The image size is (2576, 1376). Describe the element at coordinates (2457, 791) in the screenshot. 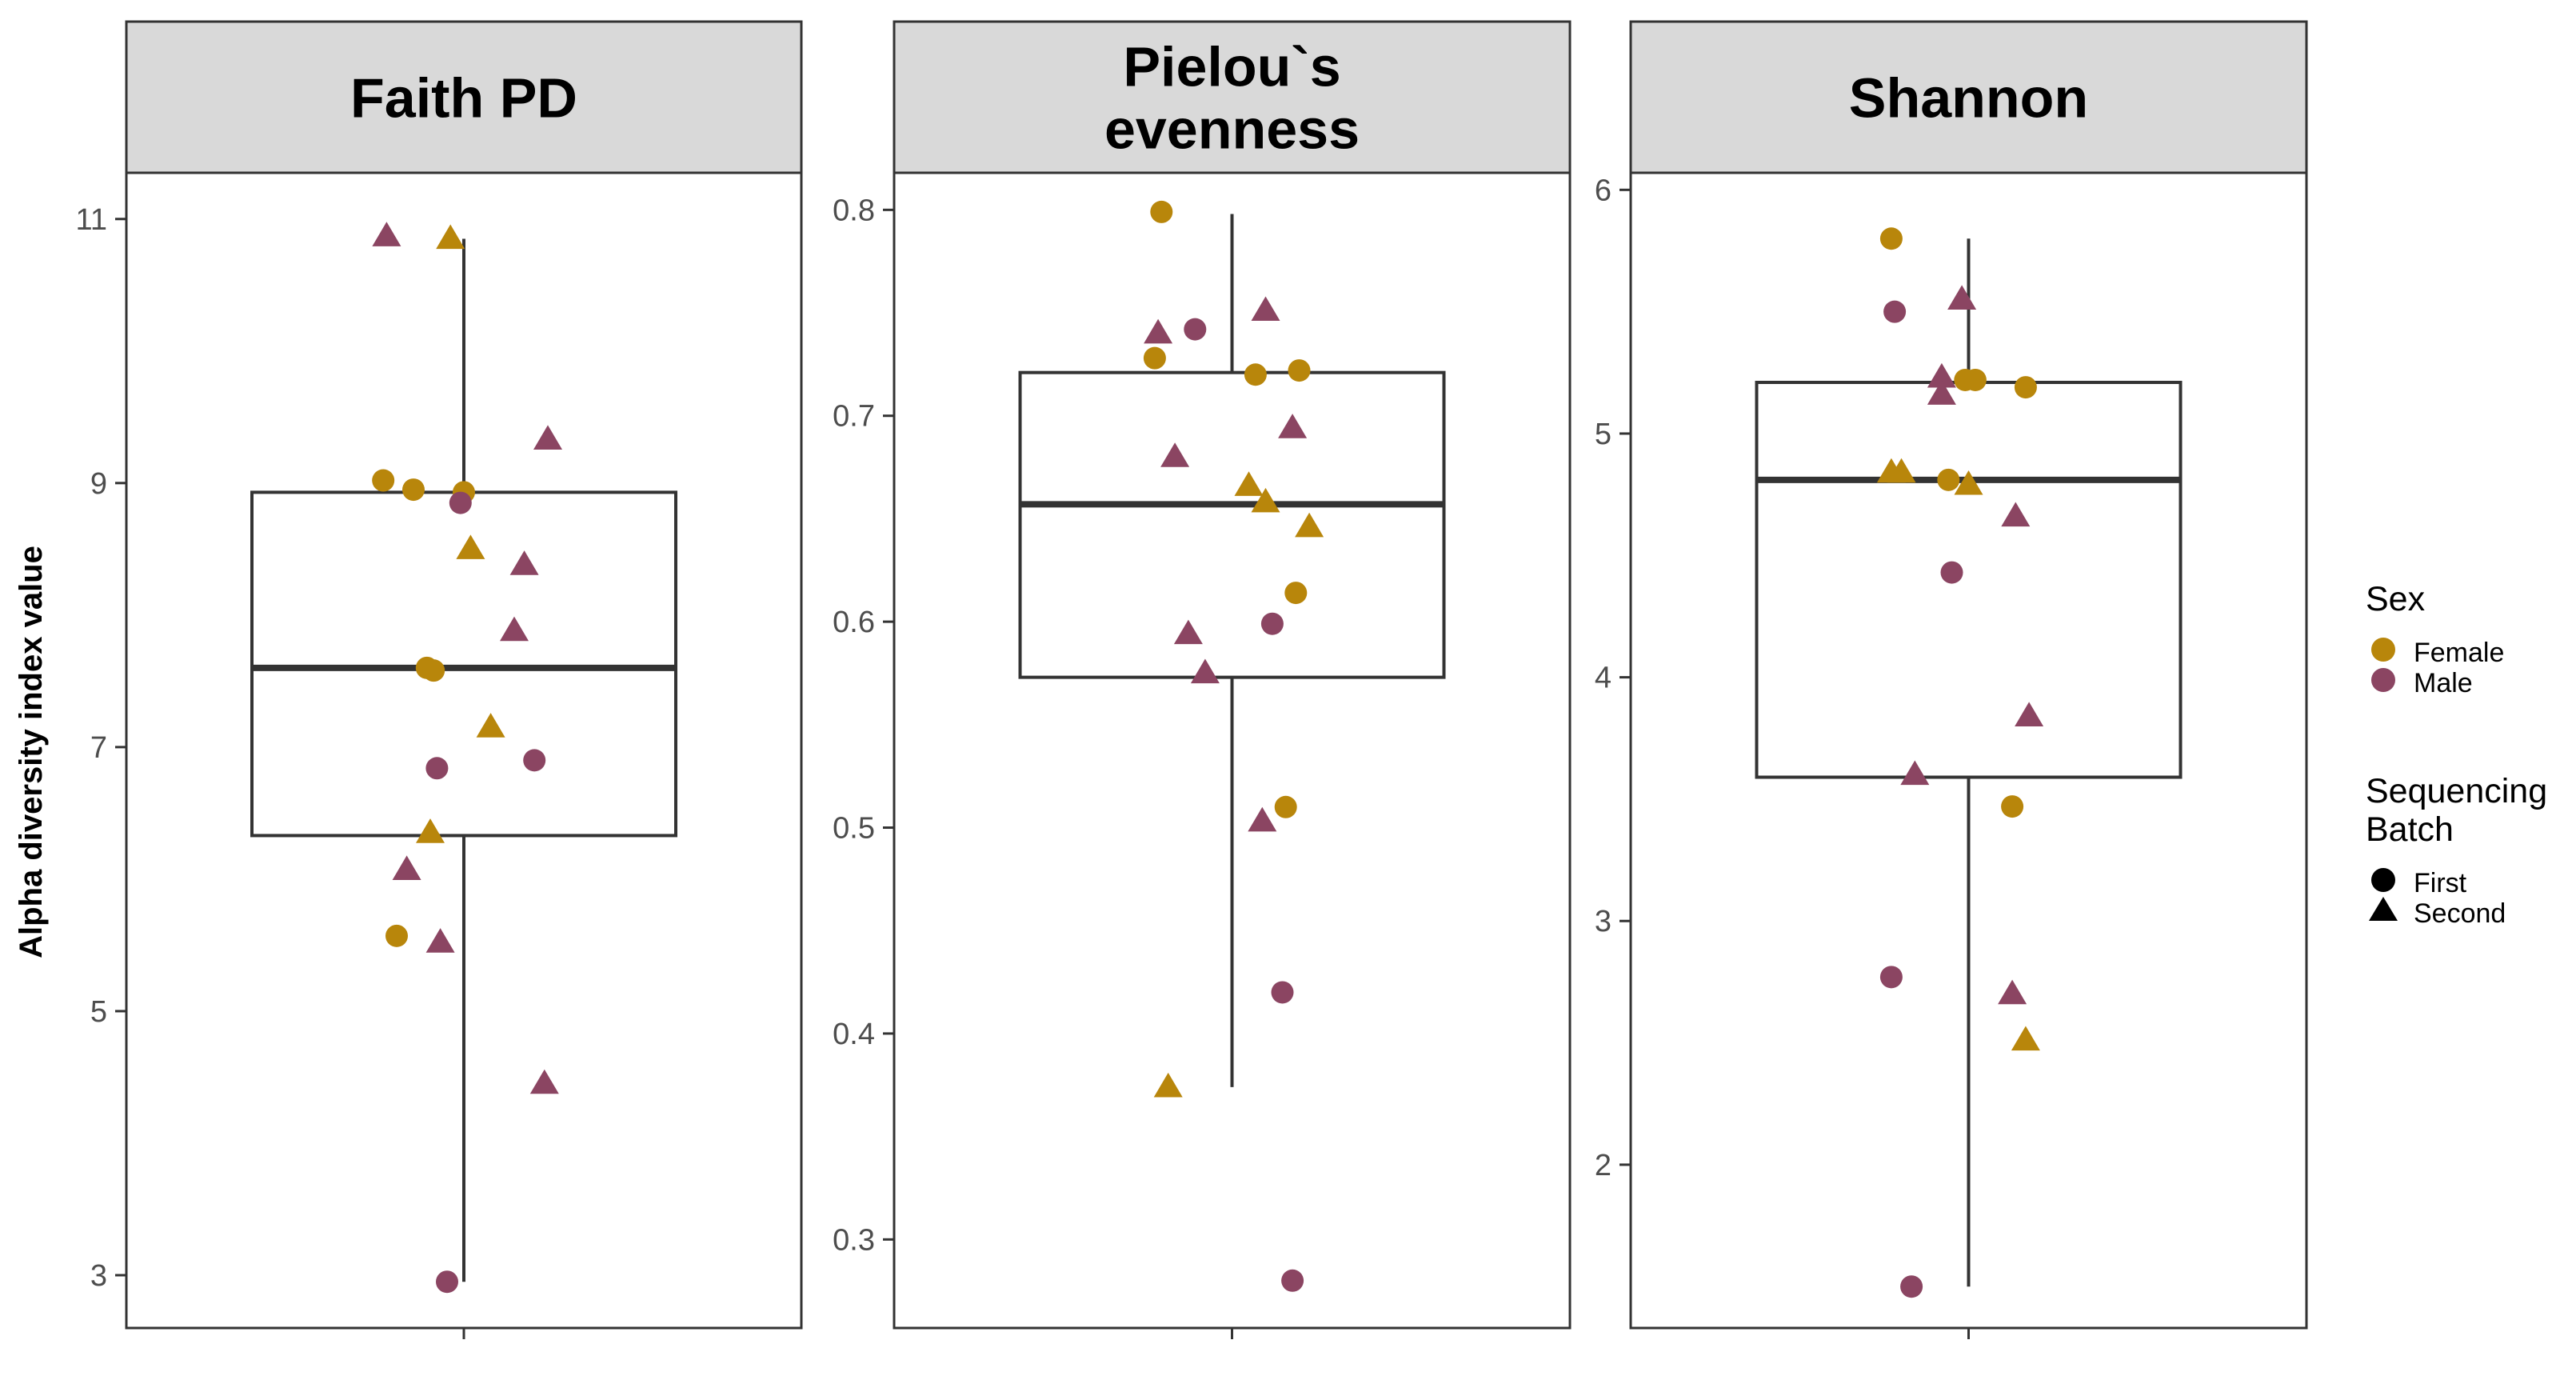

I see `legend-batch-title-line1: Sequencing` at that location.